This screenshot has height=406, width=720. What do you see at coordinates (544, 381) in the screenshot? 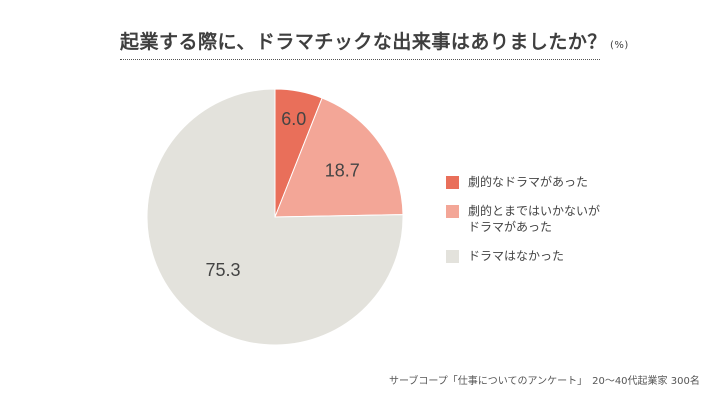
I see `source-note: サーブコープ「仕事についてのアンケート」 20〜40代起業家 300名` at bounding box center [544, 381].